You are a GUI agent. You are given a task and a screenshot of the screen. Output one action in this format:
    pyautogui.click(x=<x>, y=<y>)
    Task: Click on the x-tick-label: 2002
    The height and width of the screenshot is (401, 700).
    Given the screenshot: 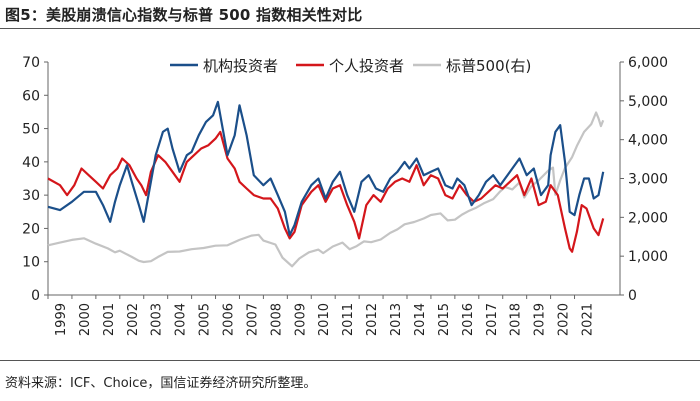 What is the action you would take?
    pyautogui.click(x=133, y=319)
    